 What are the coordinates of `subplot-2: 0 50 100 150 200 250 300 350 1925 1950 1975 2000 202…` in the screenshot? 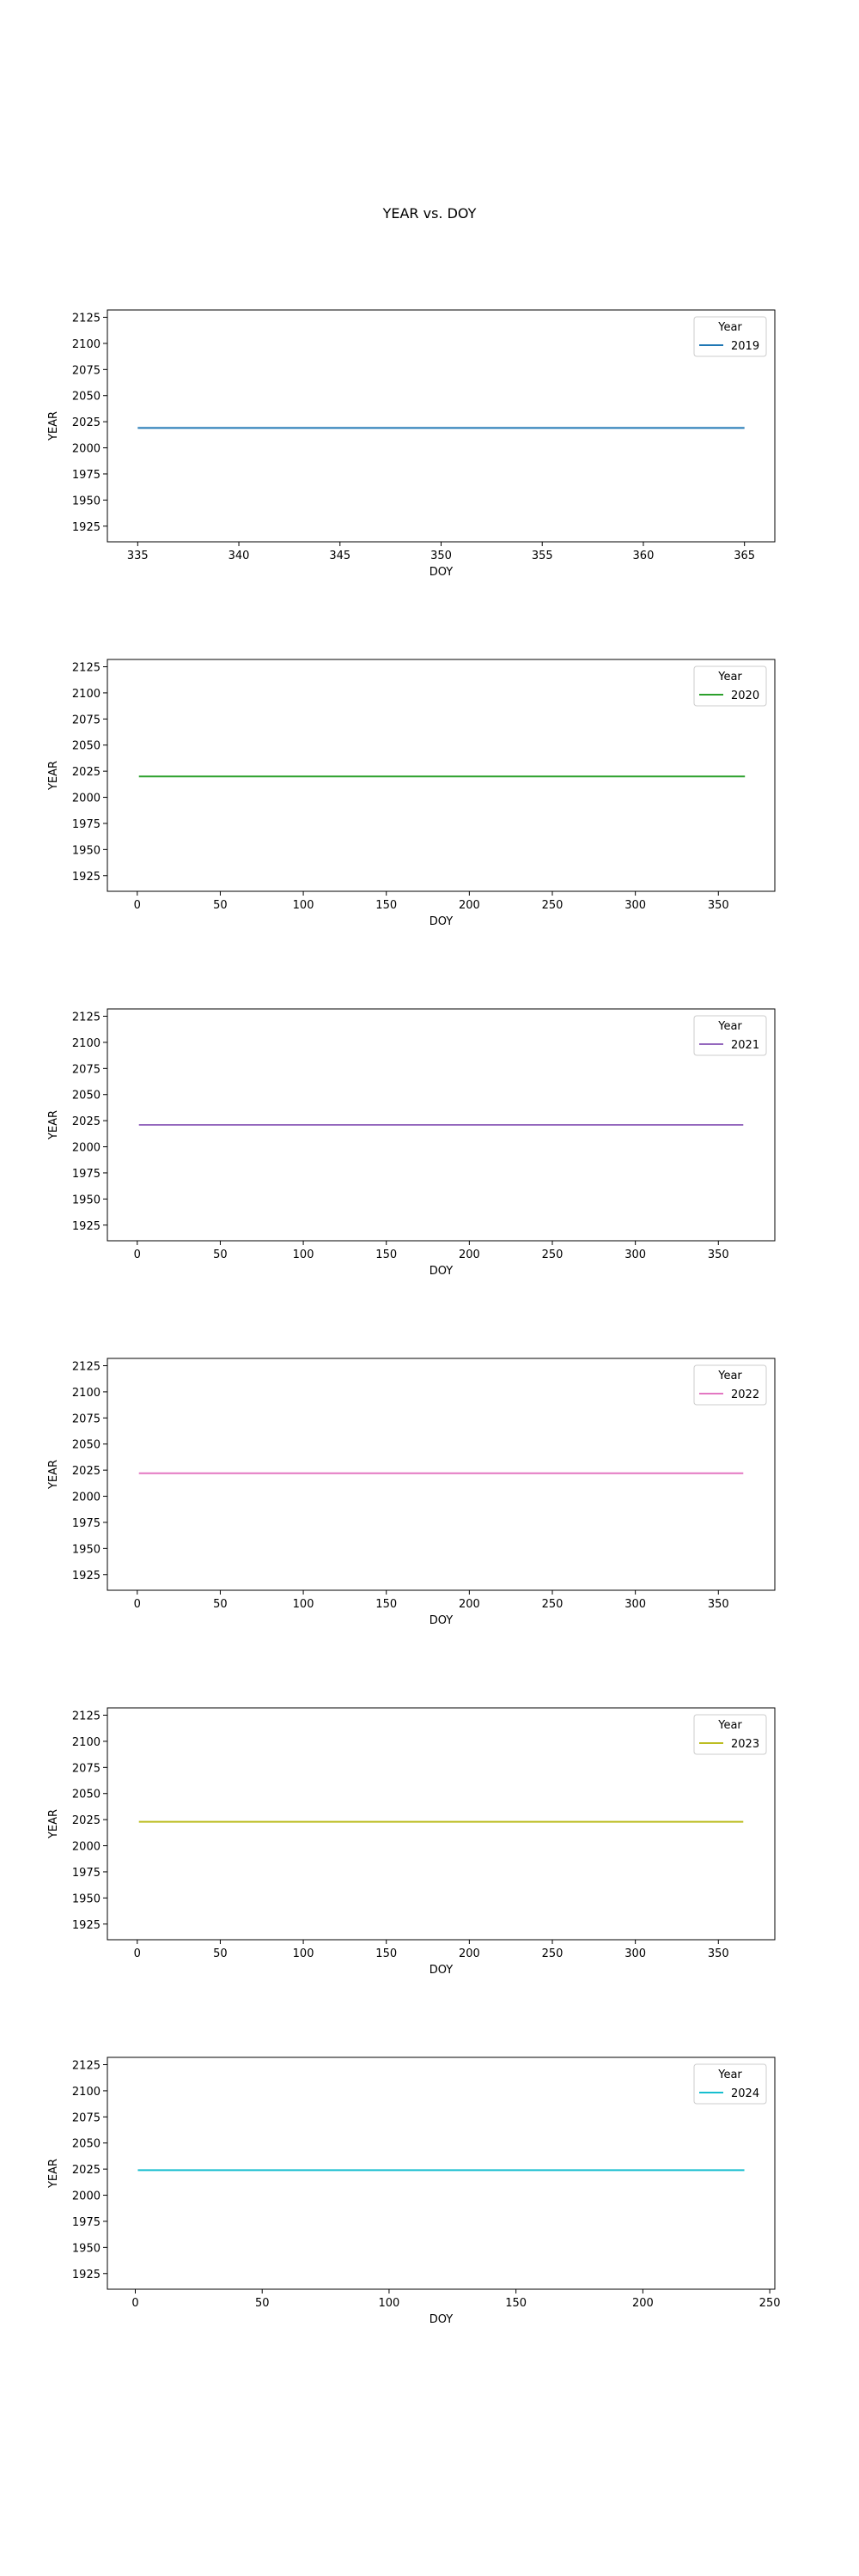 It's located at (412, 793).